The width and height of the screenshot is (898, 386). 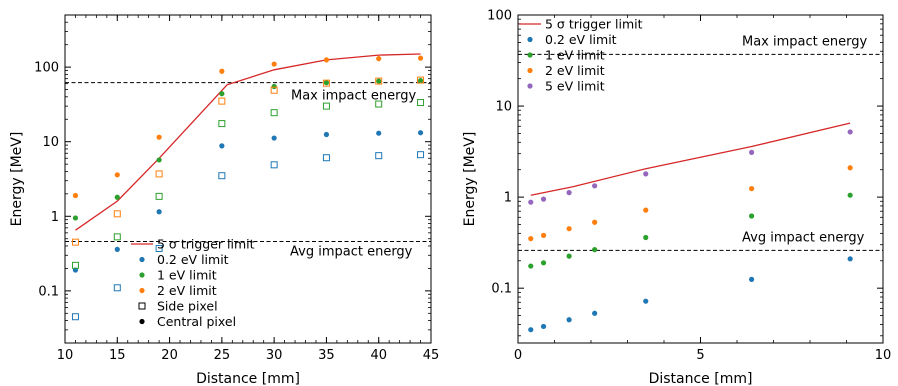 What do you see at coordinates (594, 24) in the screenshot?
I see `right-legend-trigger-label: 5 σ trigger limit` at bounding box center [594, 24].